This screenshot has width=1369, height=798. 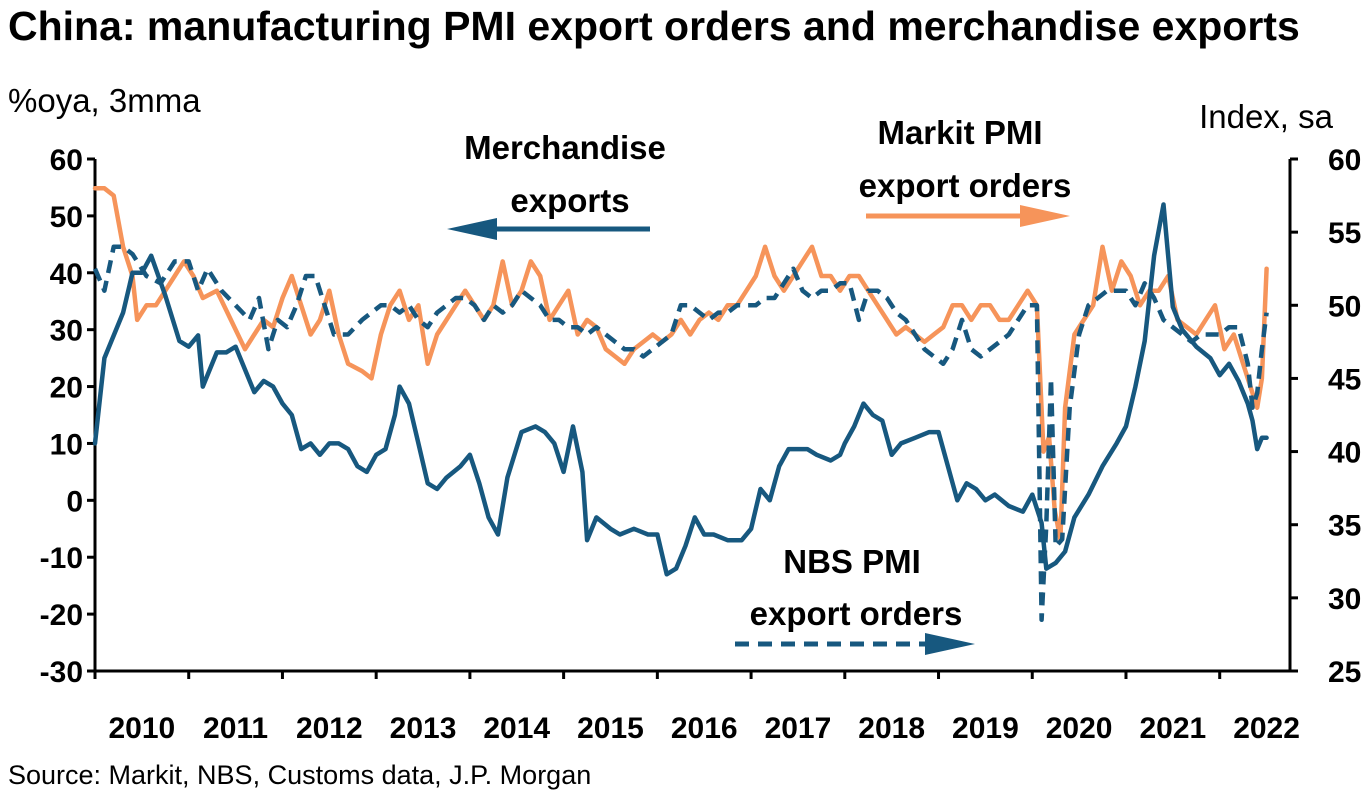 What do you see at coordinates (472, 229) in the screenshot?
I see `merchandise-arrow-head-icon` at bounding box center [472, 229].